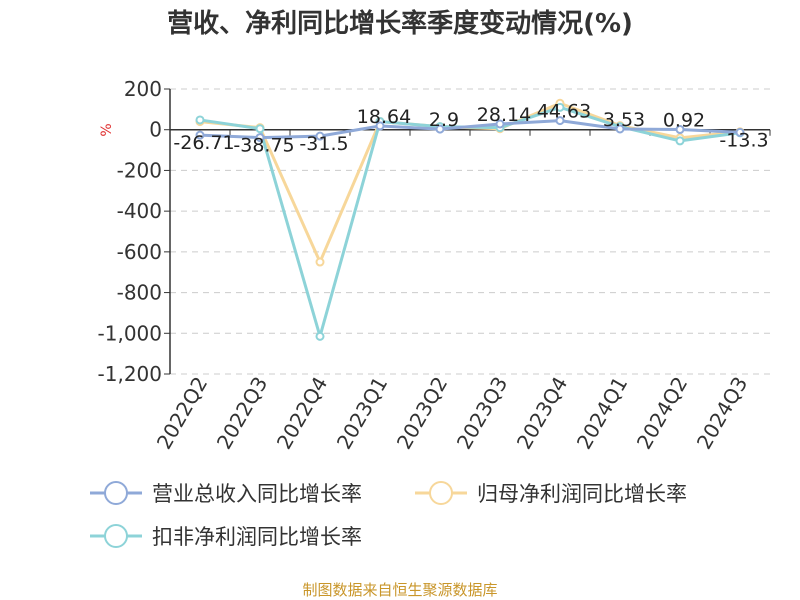  I want to click on y-unit-label: %, so click(107, 129).